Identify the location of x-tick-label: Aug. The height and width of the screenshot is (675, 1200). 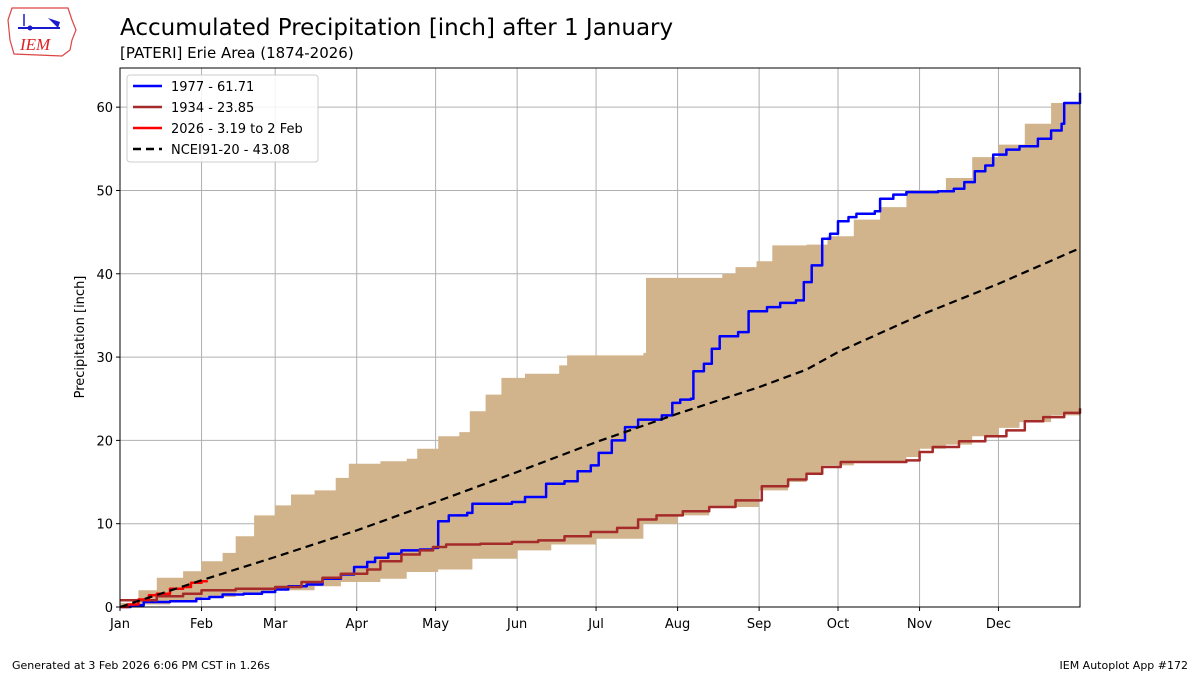
(677, 624).